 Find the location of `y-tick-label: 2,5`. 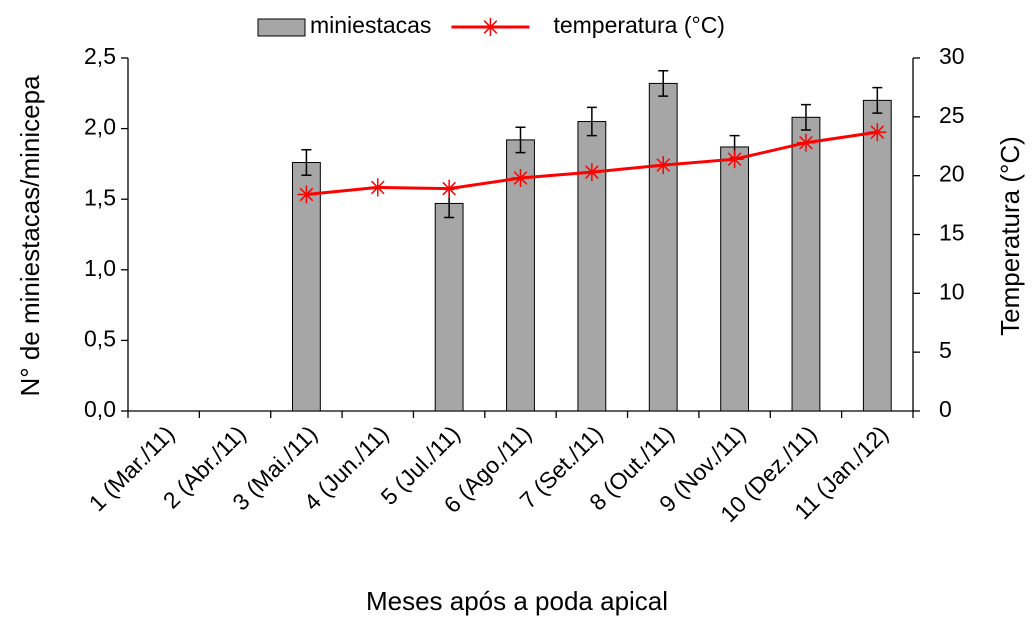

y-tick-label: 2,5 is located at coordinates (100, 56).